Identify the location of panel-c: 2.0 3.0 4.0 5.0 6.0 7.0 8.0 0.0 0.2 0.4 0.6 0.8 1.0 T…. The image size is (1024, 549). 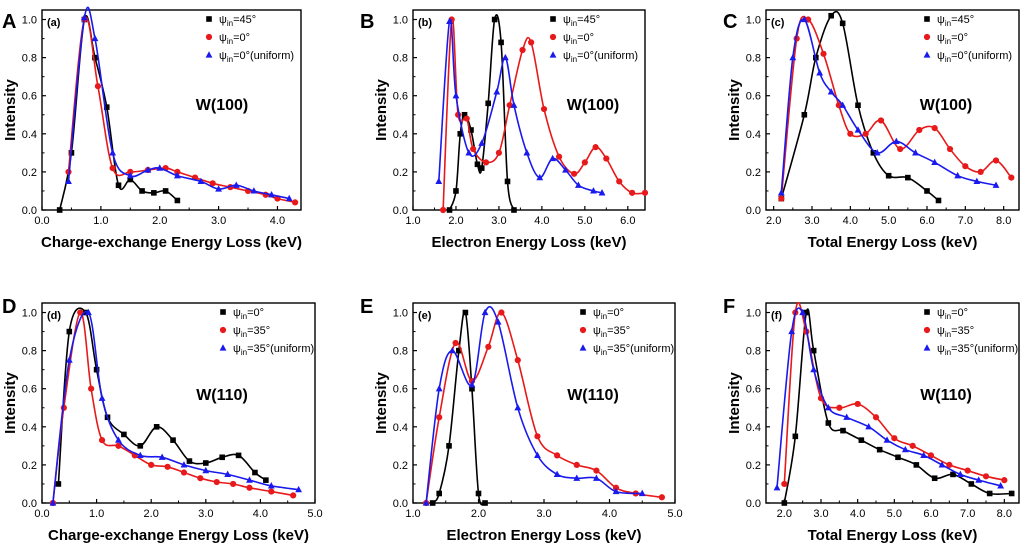
(871, 130).